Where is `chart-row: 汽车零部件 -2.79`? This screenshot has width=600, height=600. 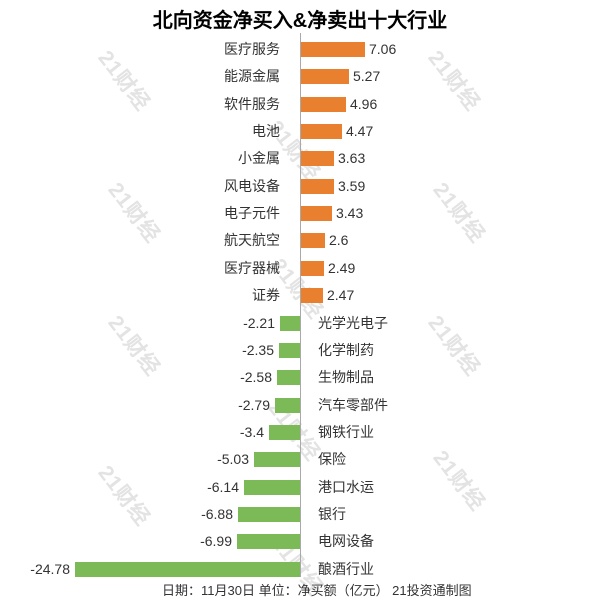 chart-row: 汽车零部件 -2.79 is located at coordinates (300, 405).